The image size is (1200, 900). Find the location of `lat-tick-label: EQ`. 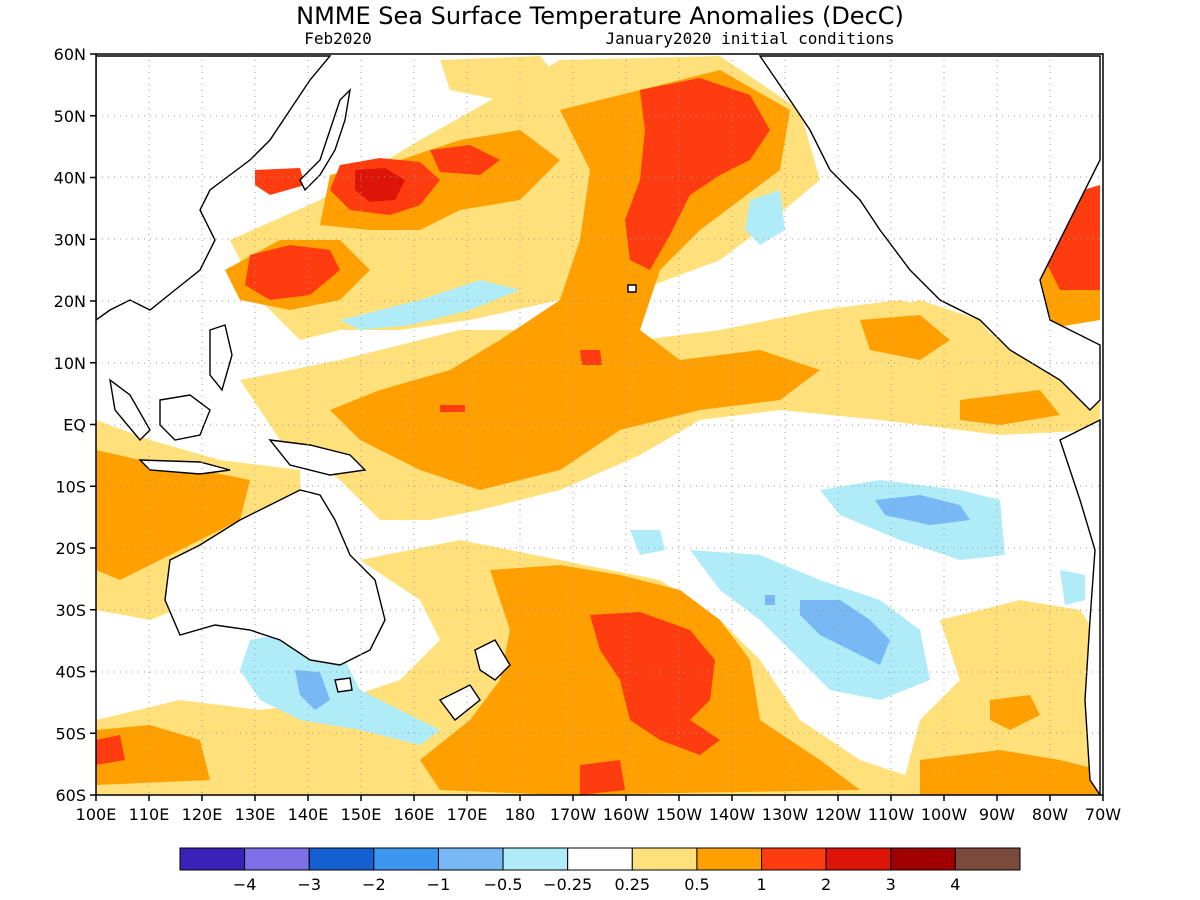

lat-tick-label: EQ is located at coordinates (74, 425).